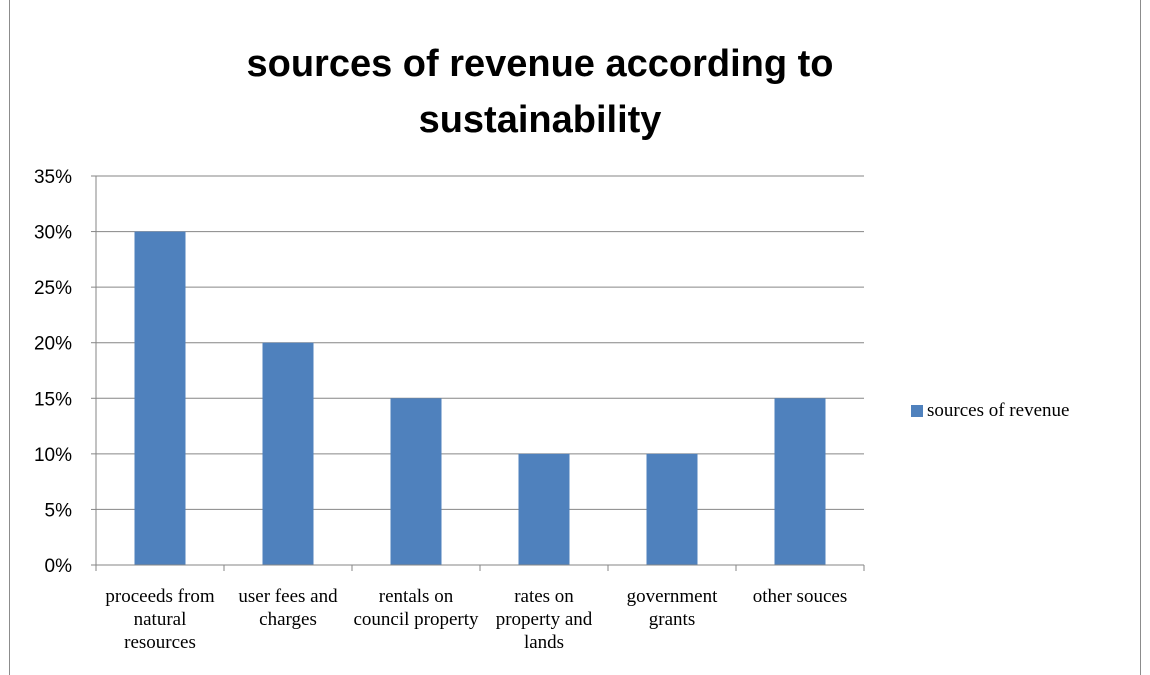  I want to click on y-tick-label: 15%, so click(53, 399).